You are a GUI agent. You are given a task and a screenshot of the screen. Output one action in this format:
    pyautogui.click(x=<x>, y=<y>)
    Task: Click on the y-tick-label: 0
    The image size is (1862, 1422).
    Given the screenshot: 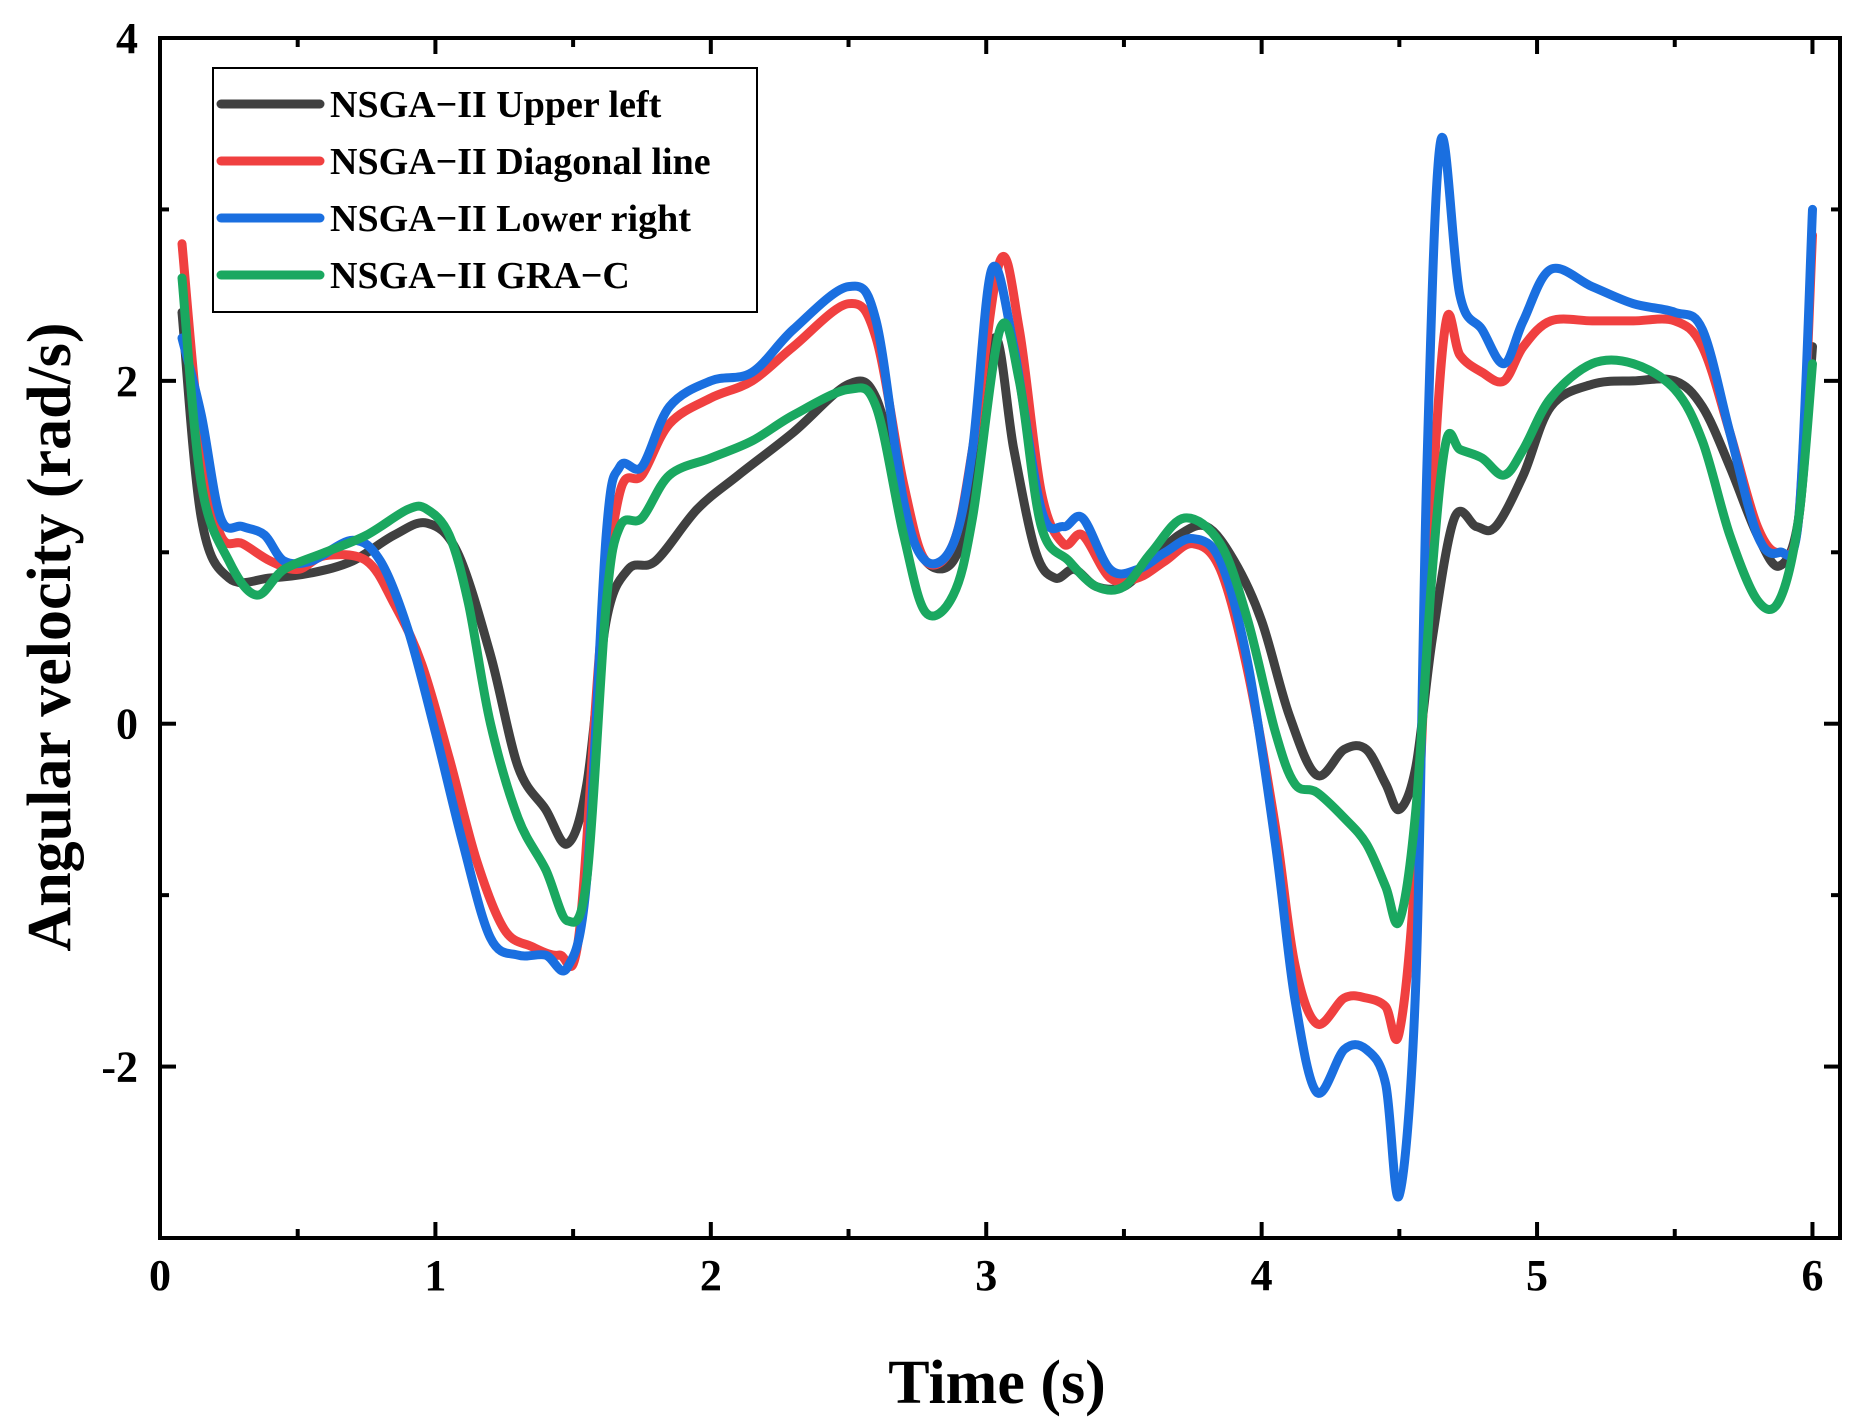 What is the action you would take?
    pyautogui.click(x=127, y=724)
    